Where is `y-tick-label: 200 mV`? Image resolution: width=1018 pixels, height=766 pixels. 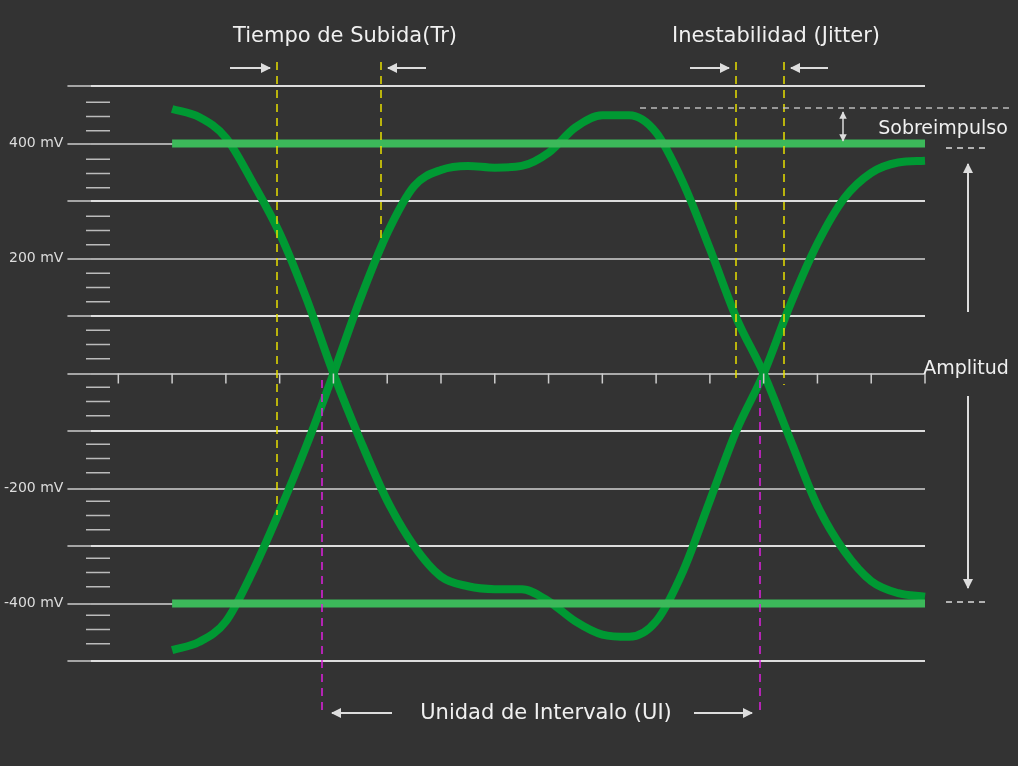 y-tick-label: 200 mV is located at coordinates (36, 257).